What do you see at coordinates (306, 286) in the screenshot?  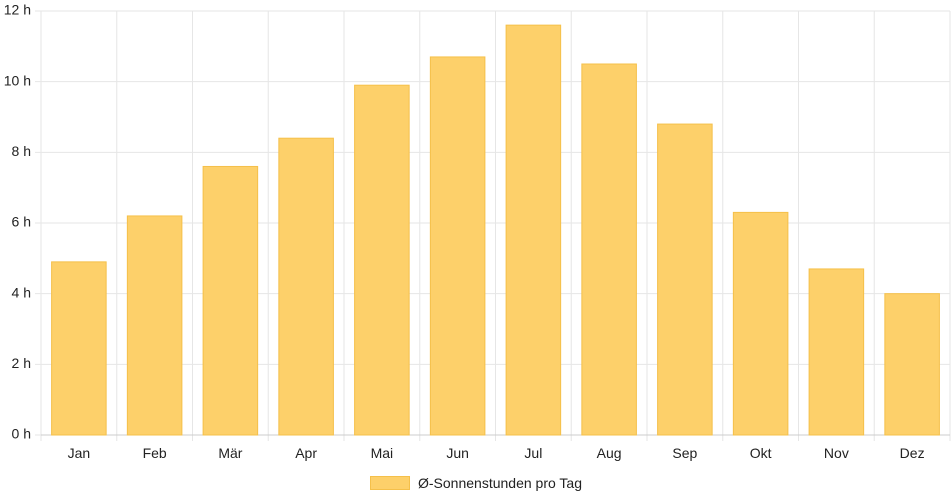 I see `bar-apr` at bounding box center [306, 286].